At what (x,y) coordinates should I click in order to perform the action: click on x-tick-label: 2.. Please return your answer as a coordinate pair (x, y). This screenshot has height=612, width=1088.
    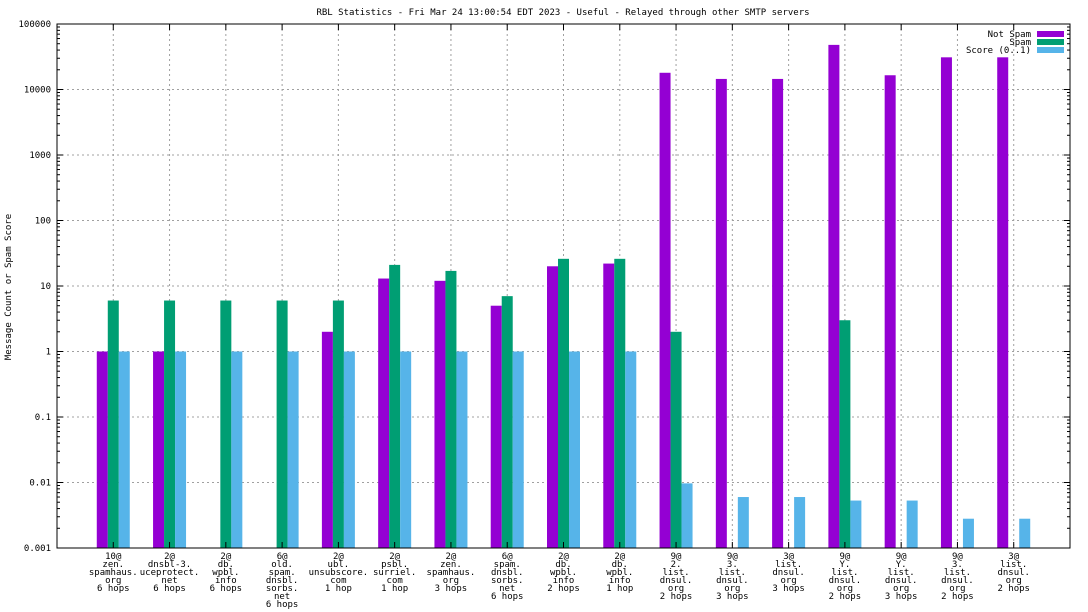
    Looking at the image, I should click on (676, 565).